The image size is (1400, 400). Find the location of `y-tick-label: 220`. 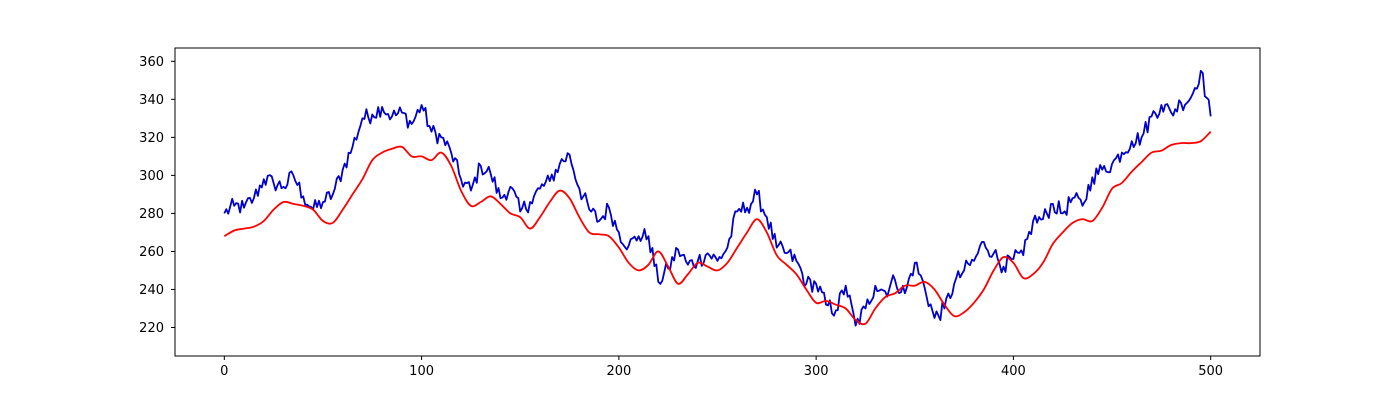

y-tick-label: 220 is located at coordinates (151, 328).